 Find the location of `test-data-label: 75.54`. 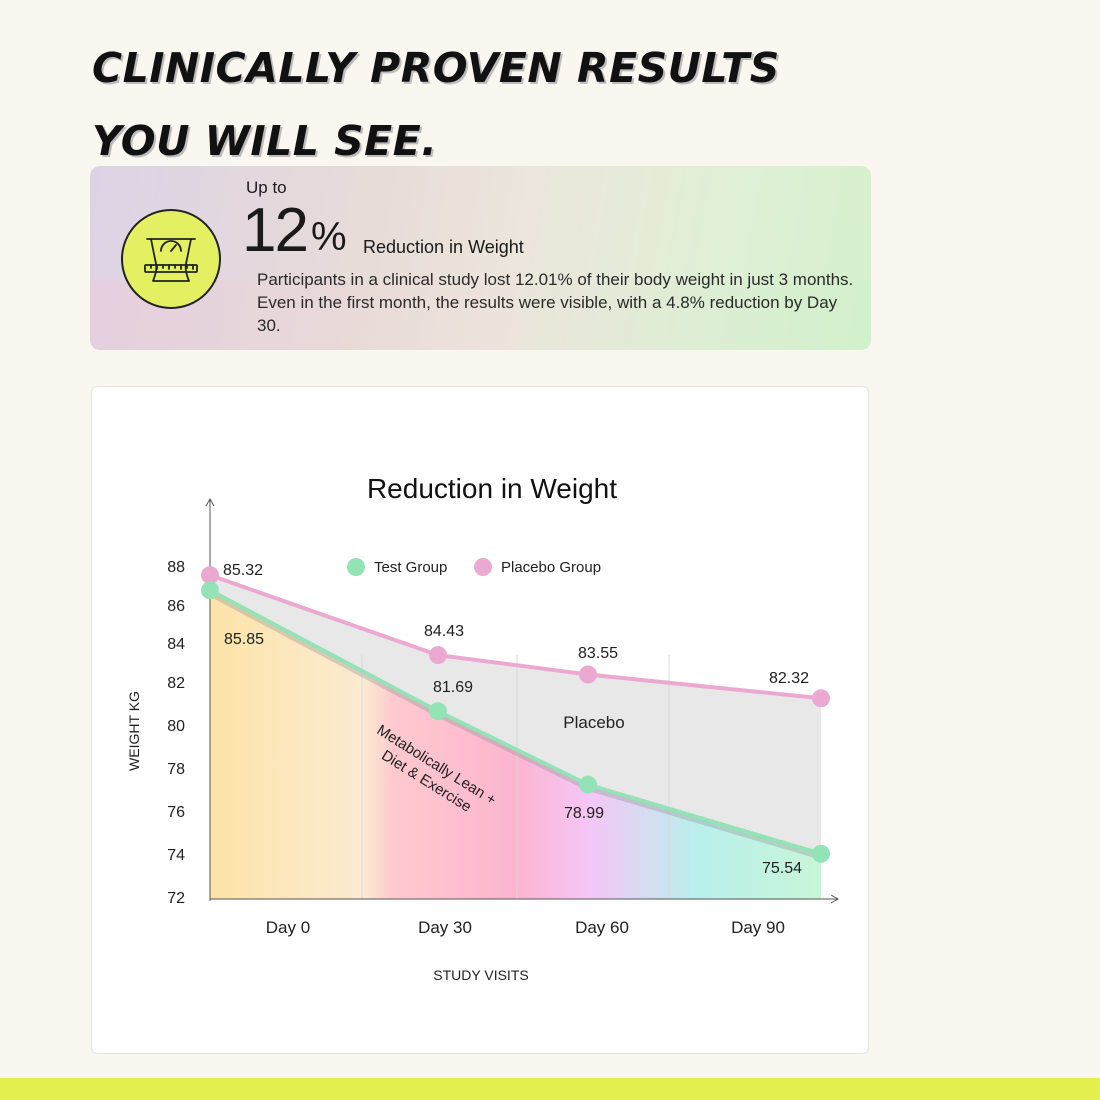

test-data-label: 75.54 is located at coordinates (782, 868).